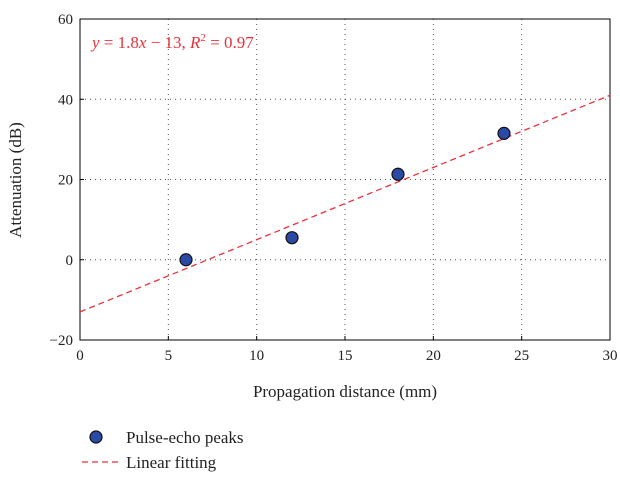 Image resolution: width=620 pixels, height=477 pixels. Describe the element at coordinates (185, 437) in the screenshot. I see `legend-label-pulse-echo: Pulse-echo peaks` at that location.